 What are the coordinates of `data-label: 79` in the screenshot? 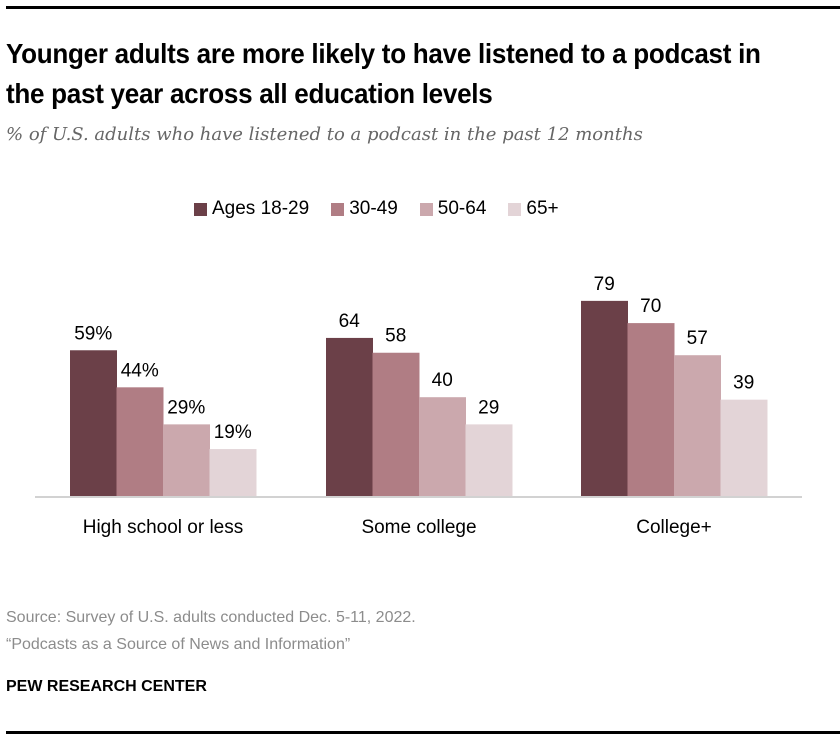 It's located at (604, 284).